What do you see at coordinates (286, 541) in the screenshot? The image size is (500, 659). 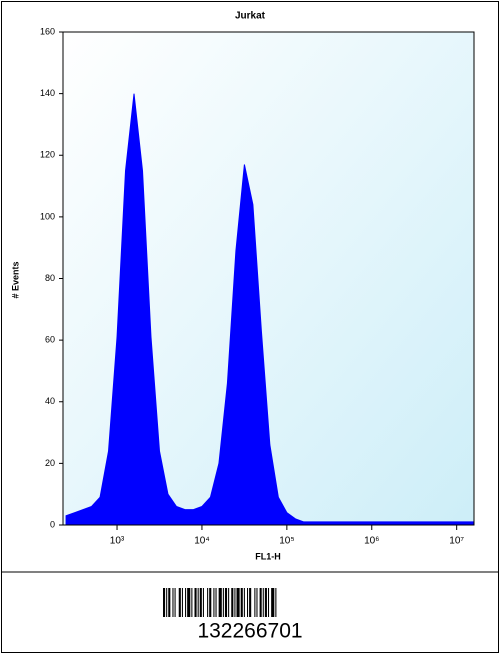 I see `x-tick-label: 10⁵` at bounding box center [286, 541].